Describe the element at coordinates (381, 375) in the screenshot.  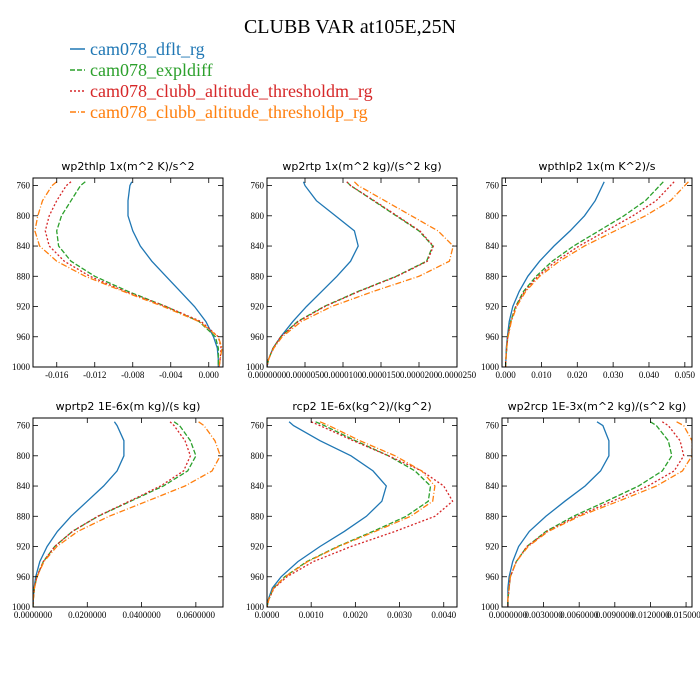
I see `x-tick-label: 0.0000150` at that location.